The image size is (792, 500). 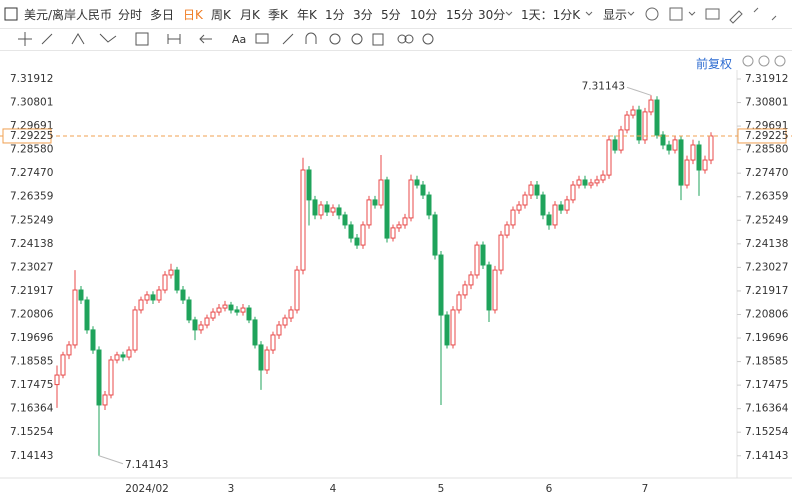 What do you see at coordinates (193, 15) in the screenshot?
I see `period-button: 日K` at bounding box center [193, 15].